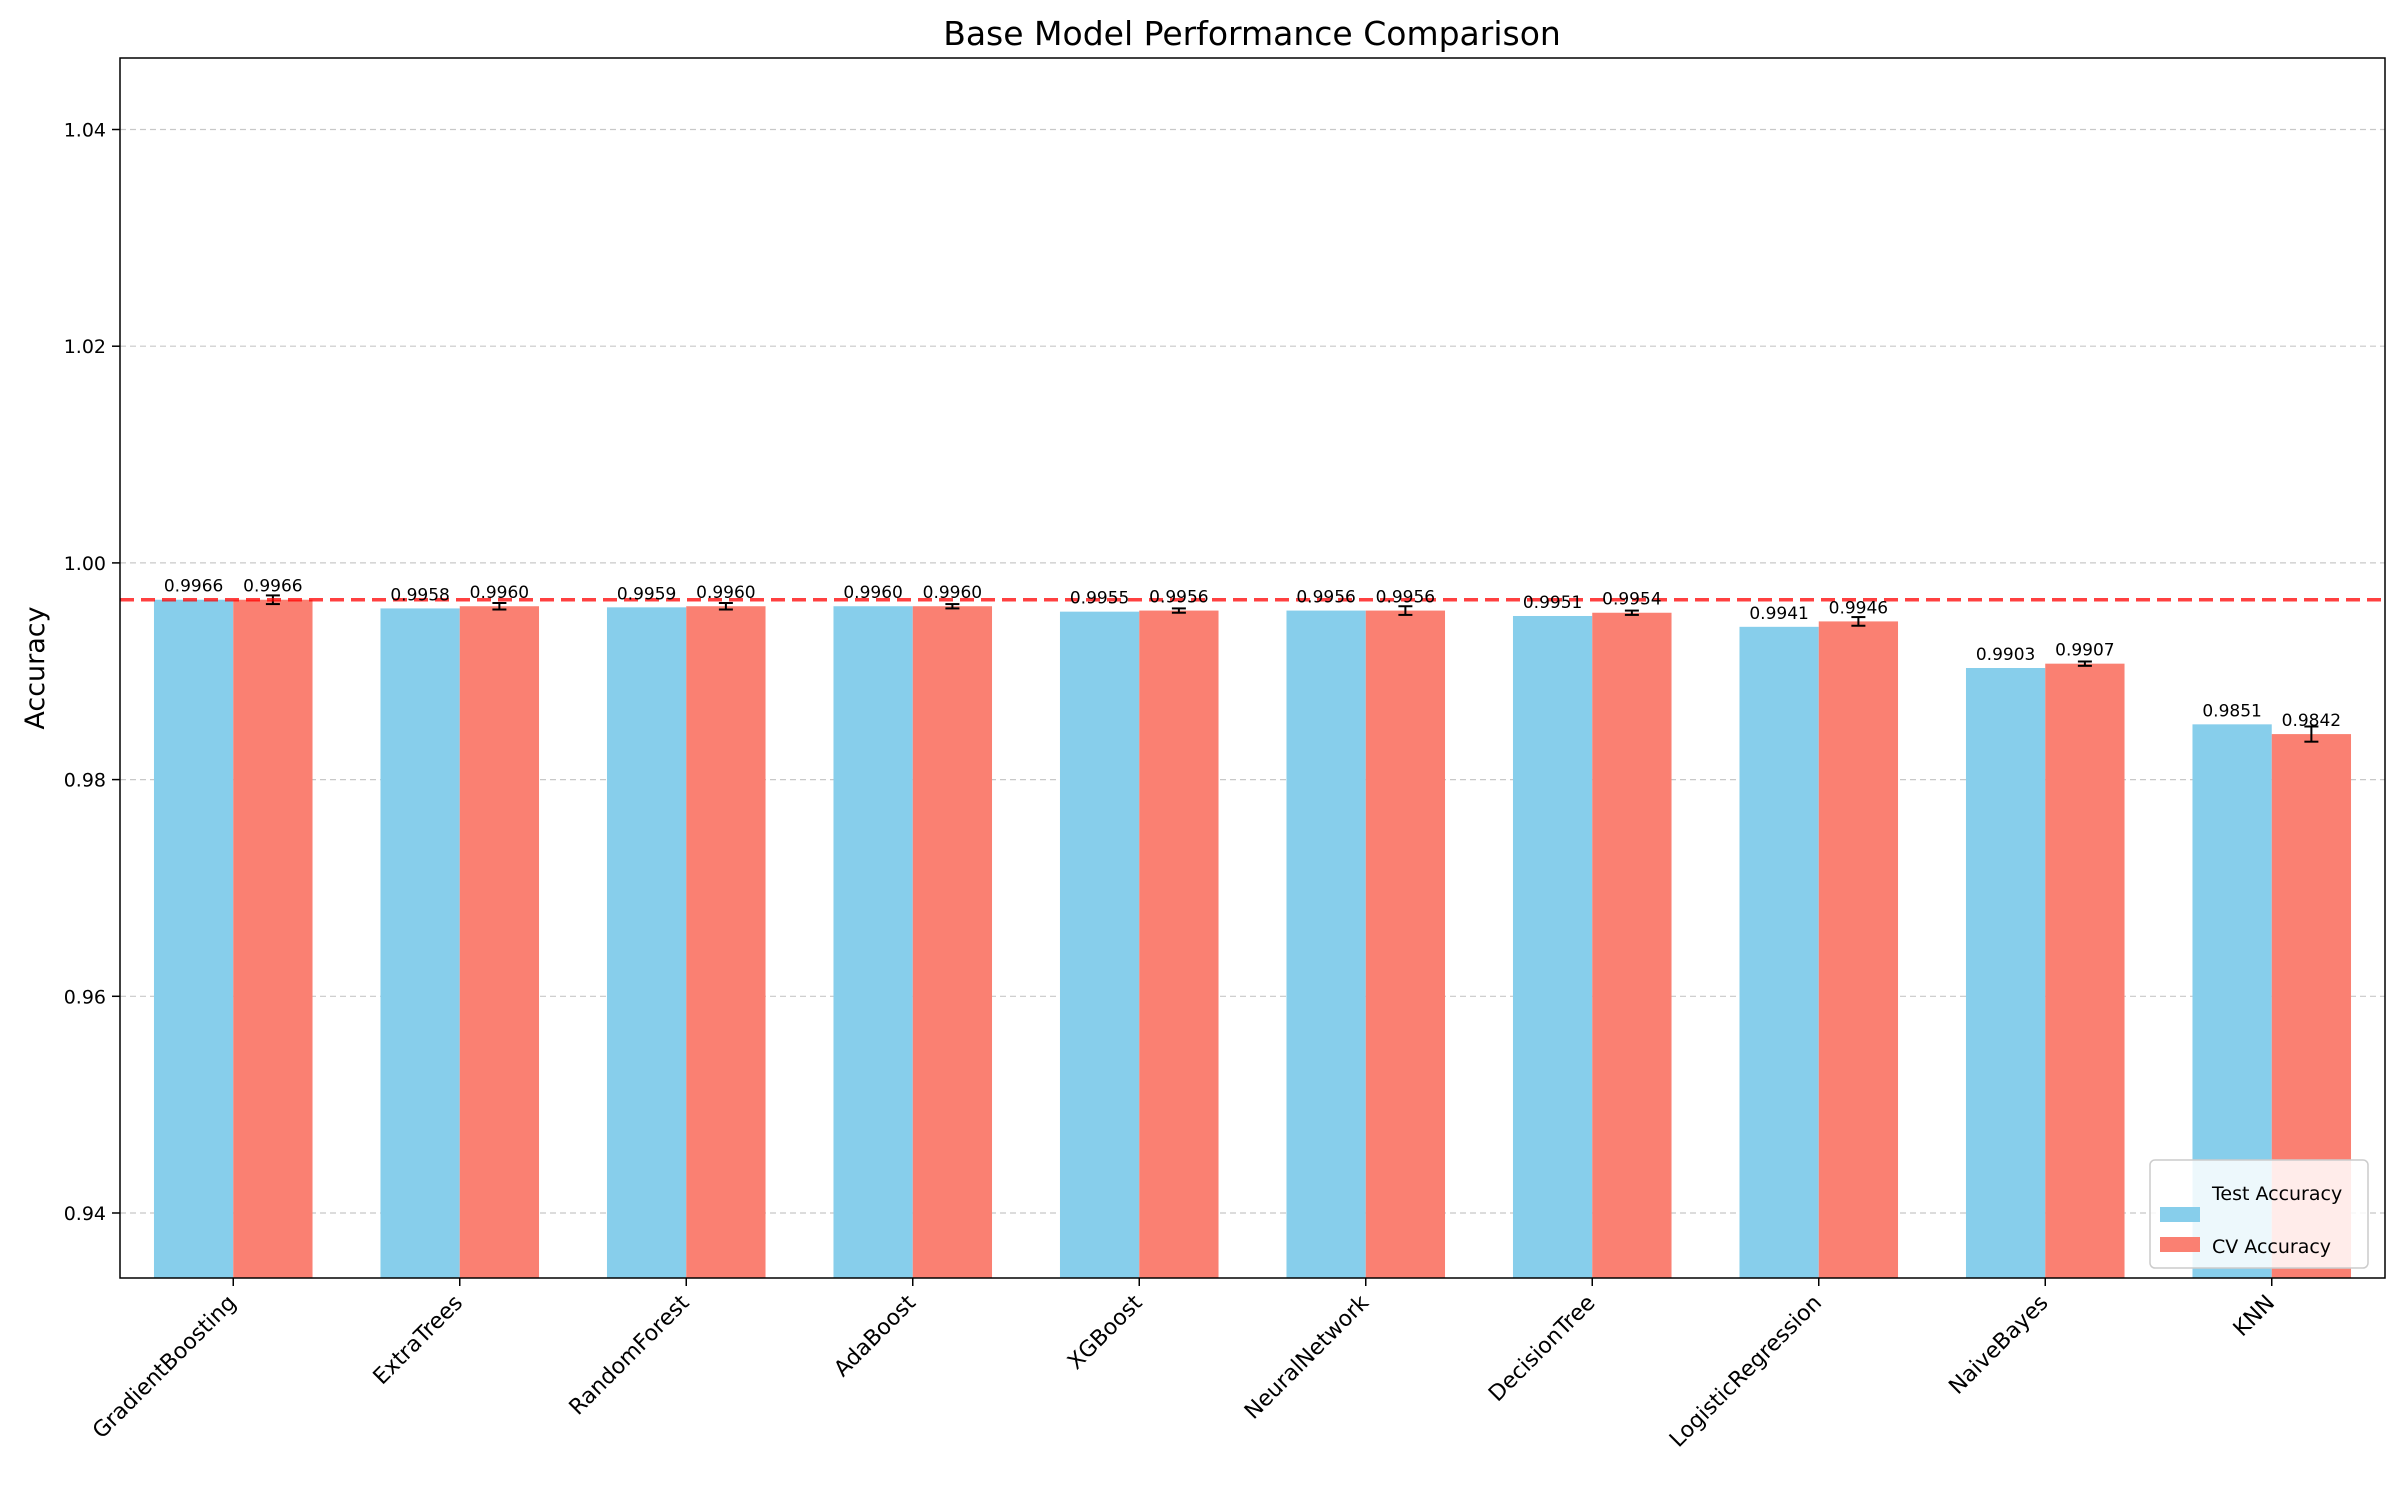 The height and width of the screenshot is (1504, 2400). I want to click on x-tick-label: KNN, so click(2254, 1316).